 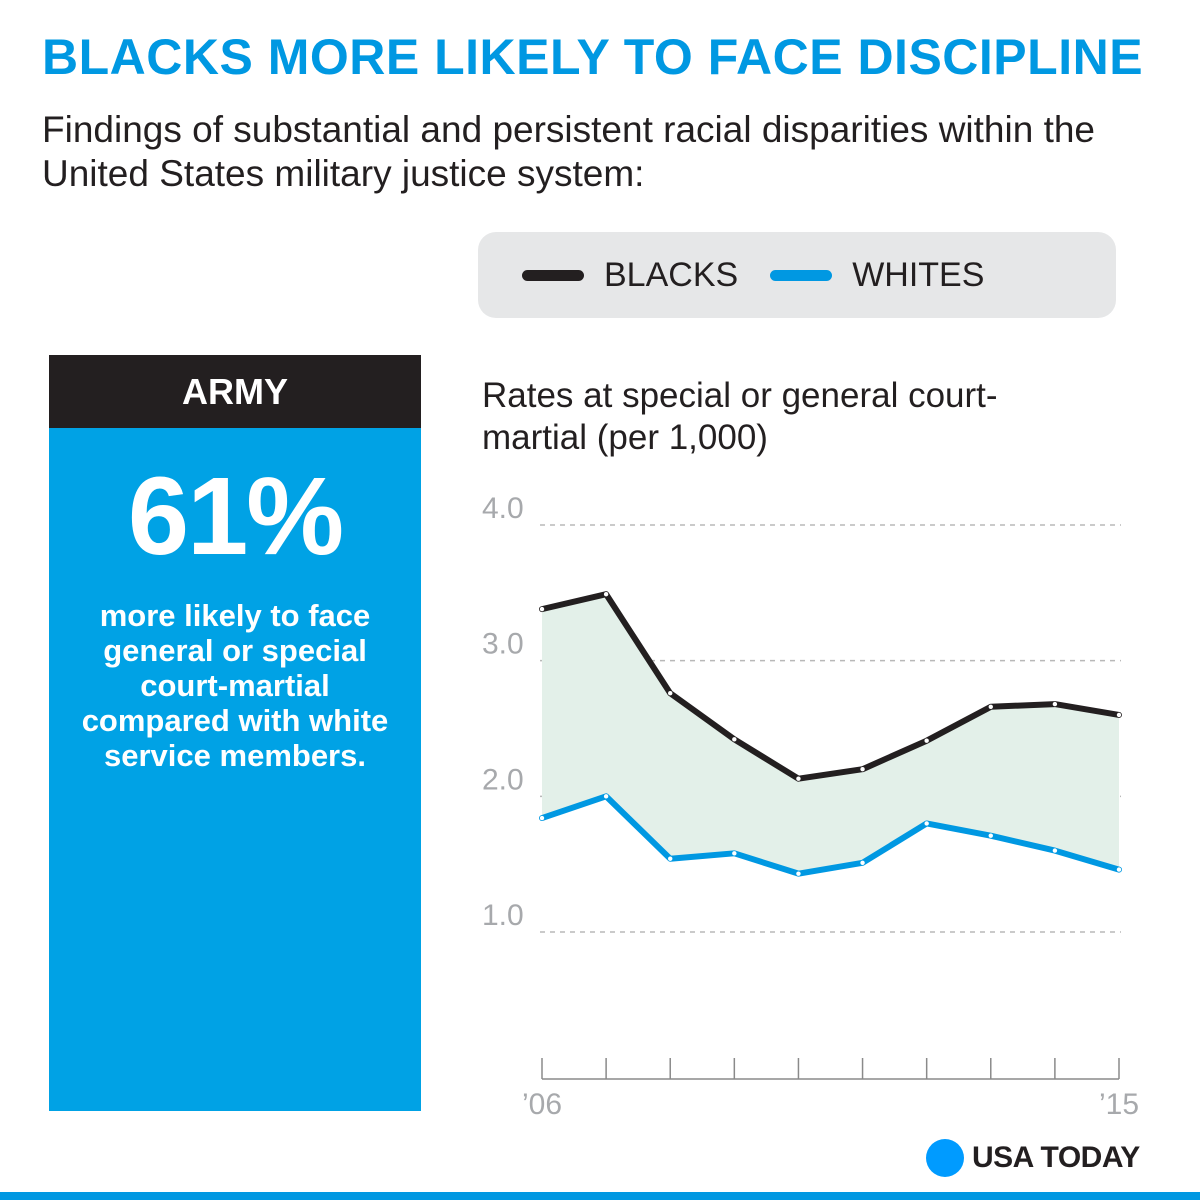 I want to click on point-whites-2013, so click(x=990, y=835).